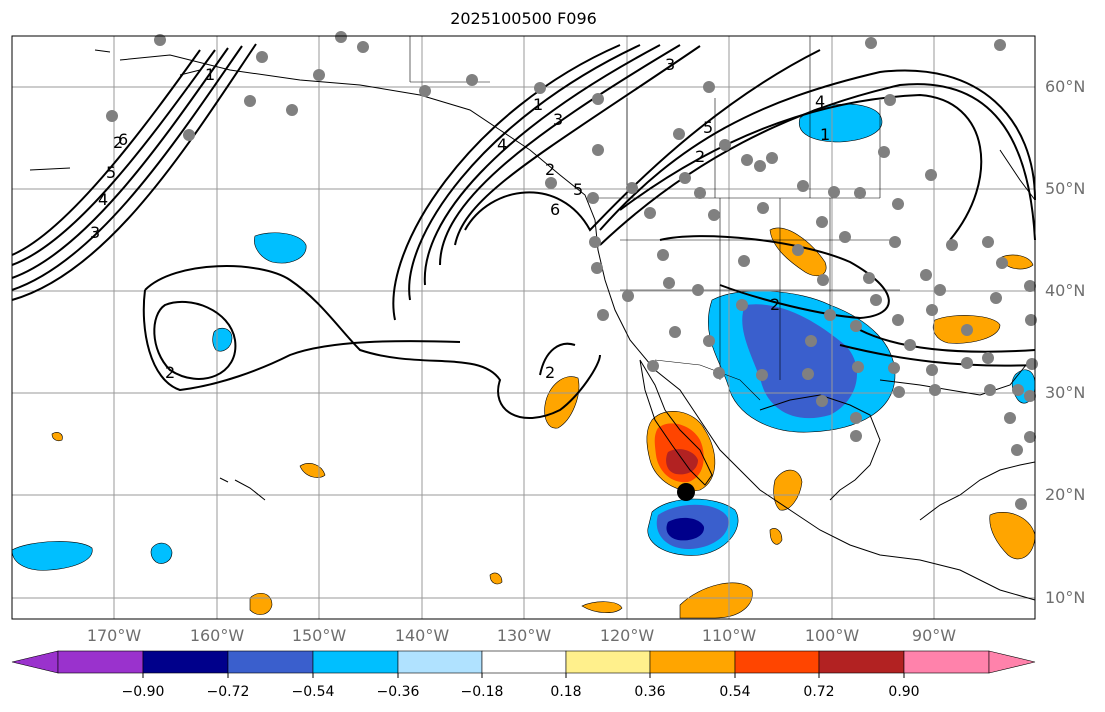  What do you see at coordinates (1065, 392) in the screenshot?
I see `lat-label: 30°N` at bounding box center [1065, 392].